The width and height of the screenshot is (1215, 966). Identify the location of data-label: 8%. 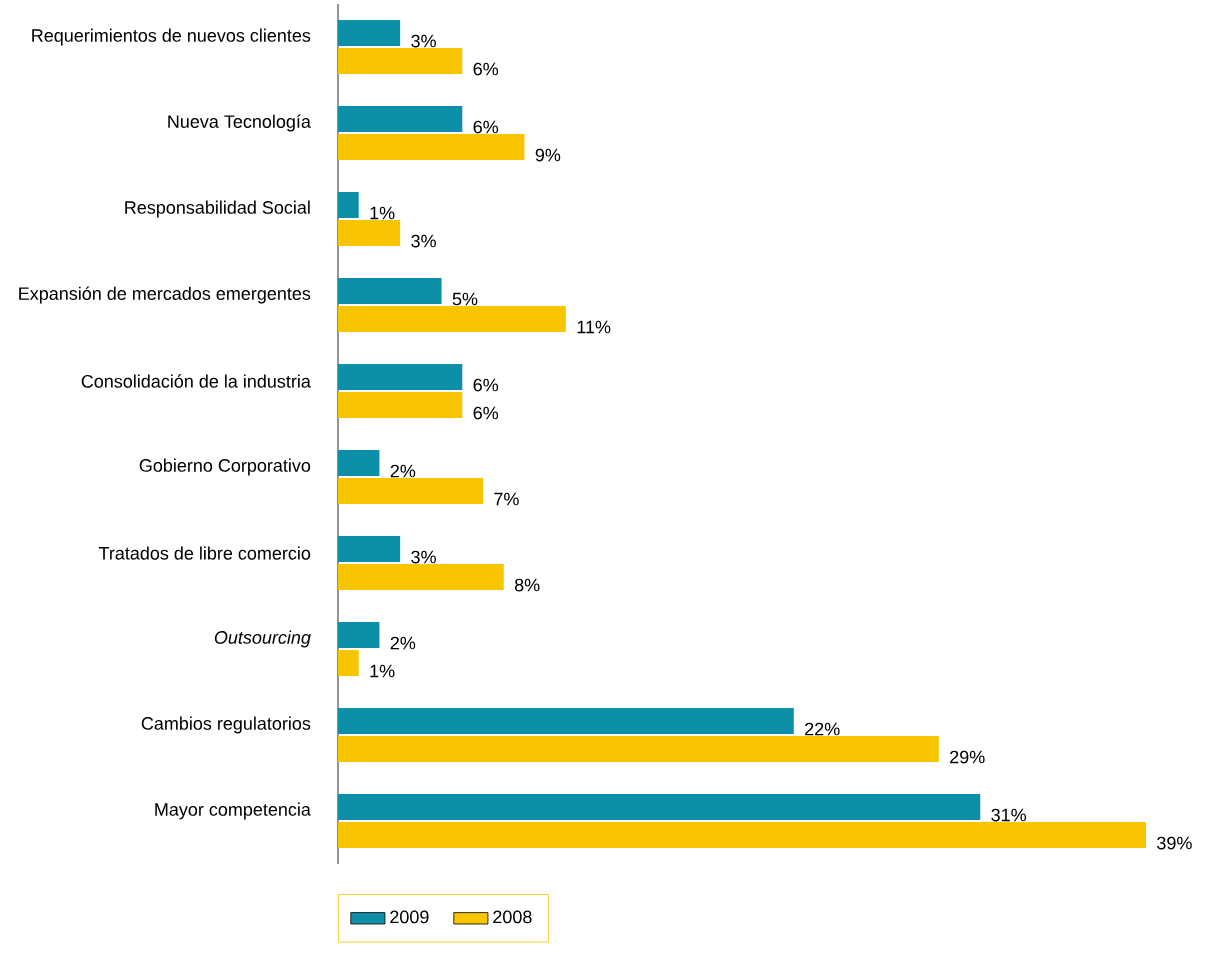
(527, 585).